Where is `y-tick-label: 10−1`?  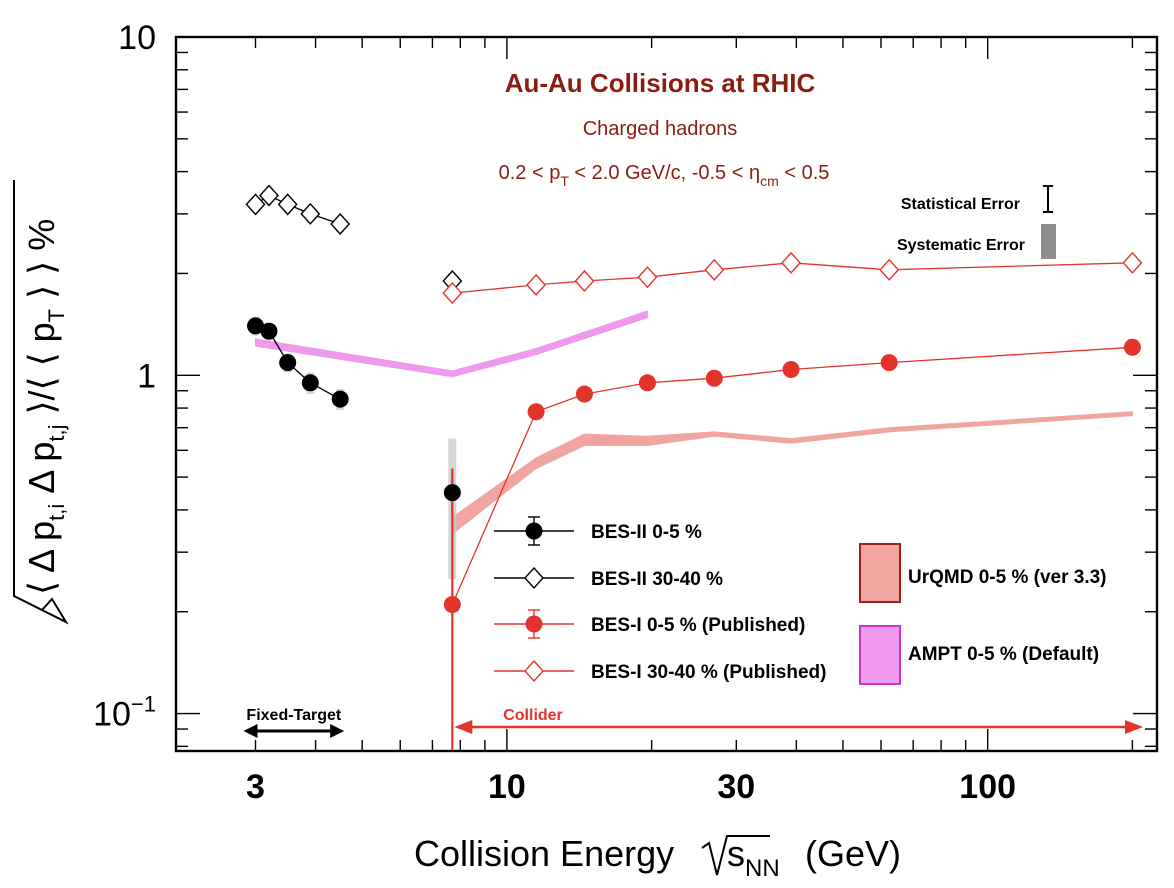
y-tick-label: 10−1 is located at coordinates (124, 713).